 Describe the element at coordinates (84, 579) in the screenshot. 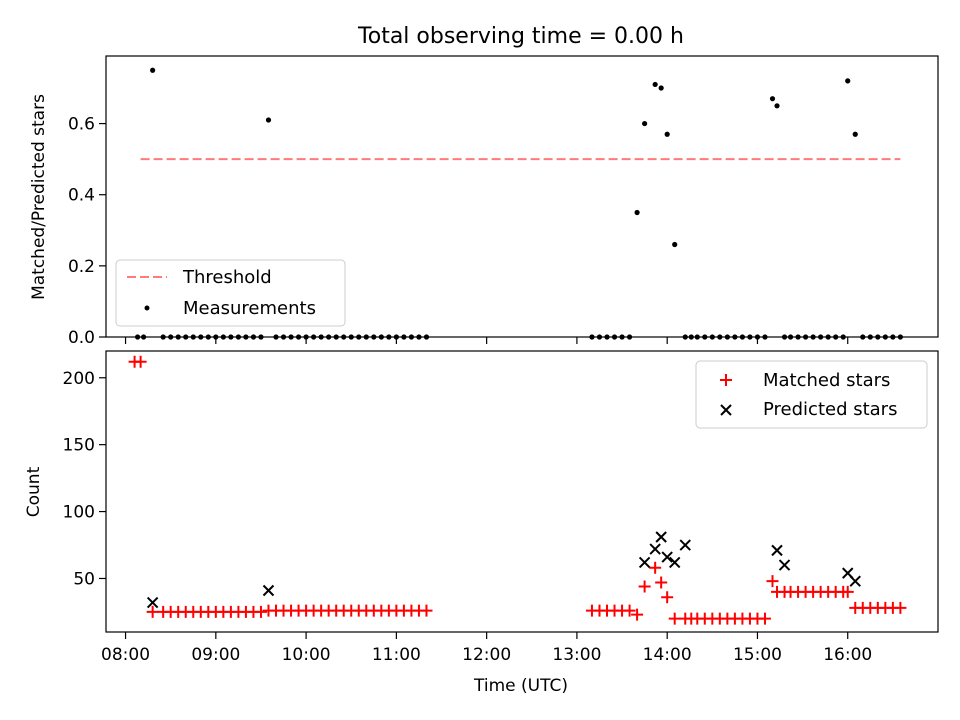

I see `bottom-y-tick-label: 50` at that location.